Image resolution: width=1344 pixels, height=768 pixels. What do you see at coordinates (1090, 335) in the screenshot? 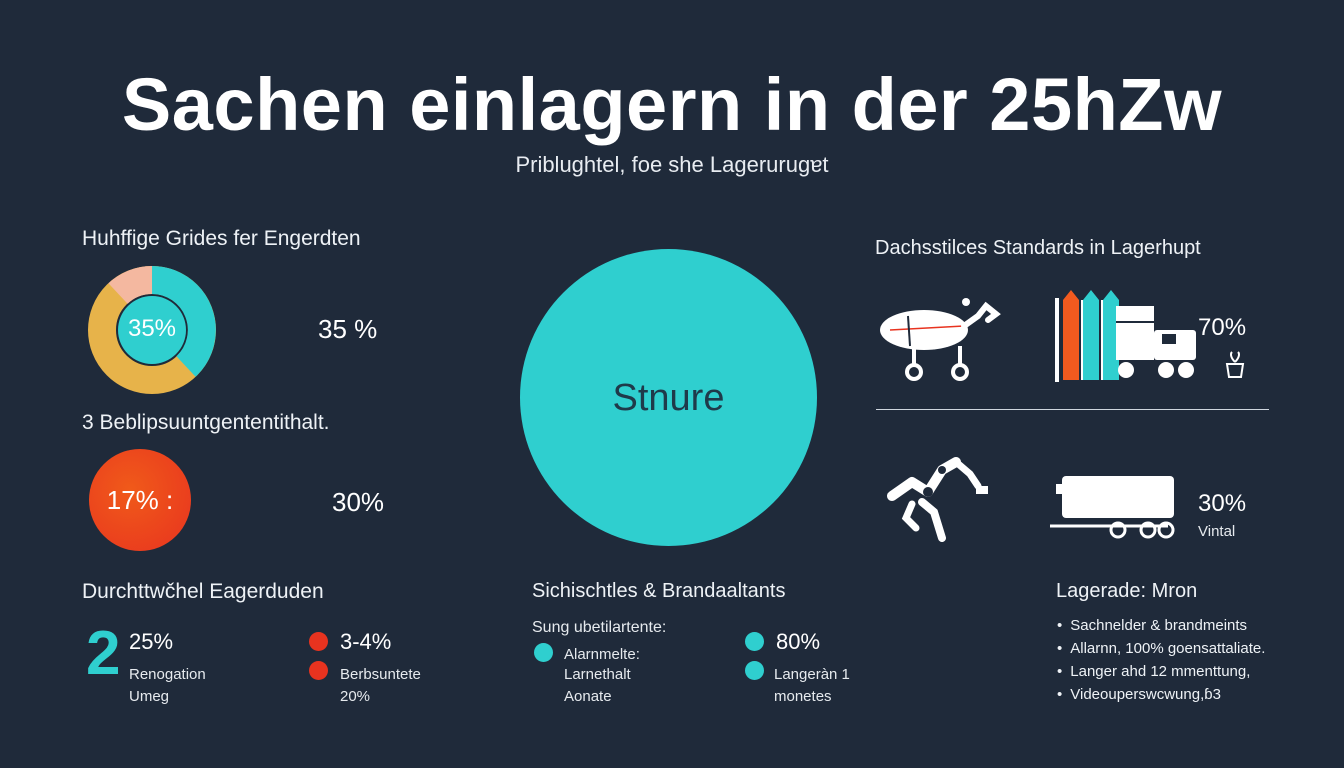
I see `bar-chart-icon` at bounding box center [1090, 335].